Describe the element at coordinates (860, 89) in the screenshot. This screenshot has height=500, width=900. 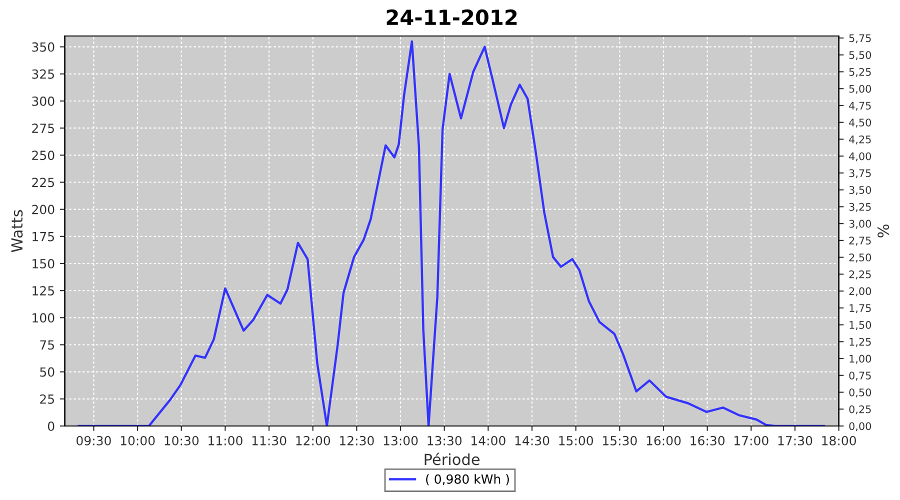
I see `y2-tick-label: 5,00` at that location.